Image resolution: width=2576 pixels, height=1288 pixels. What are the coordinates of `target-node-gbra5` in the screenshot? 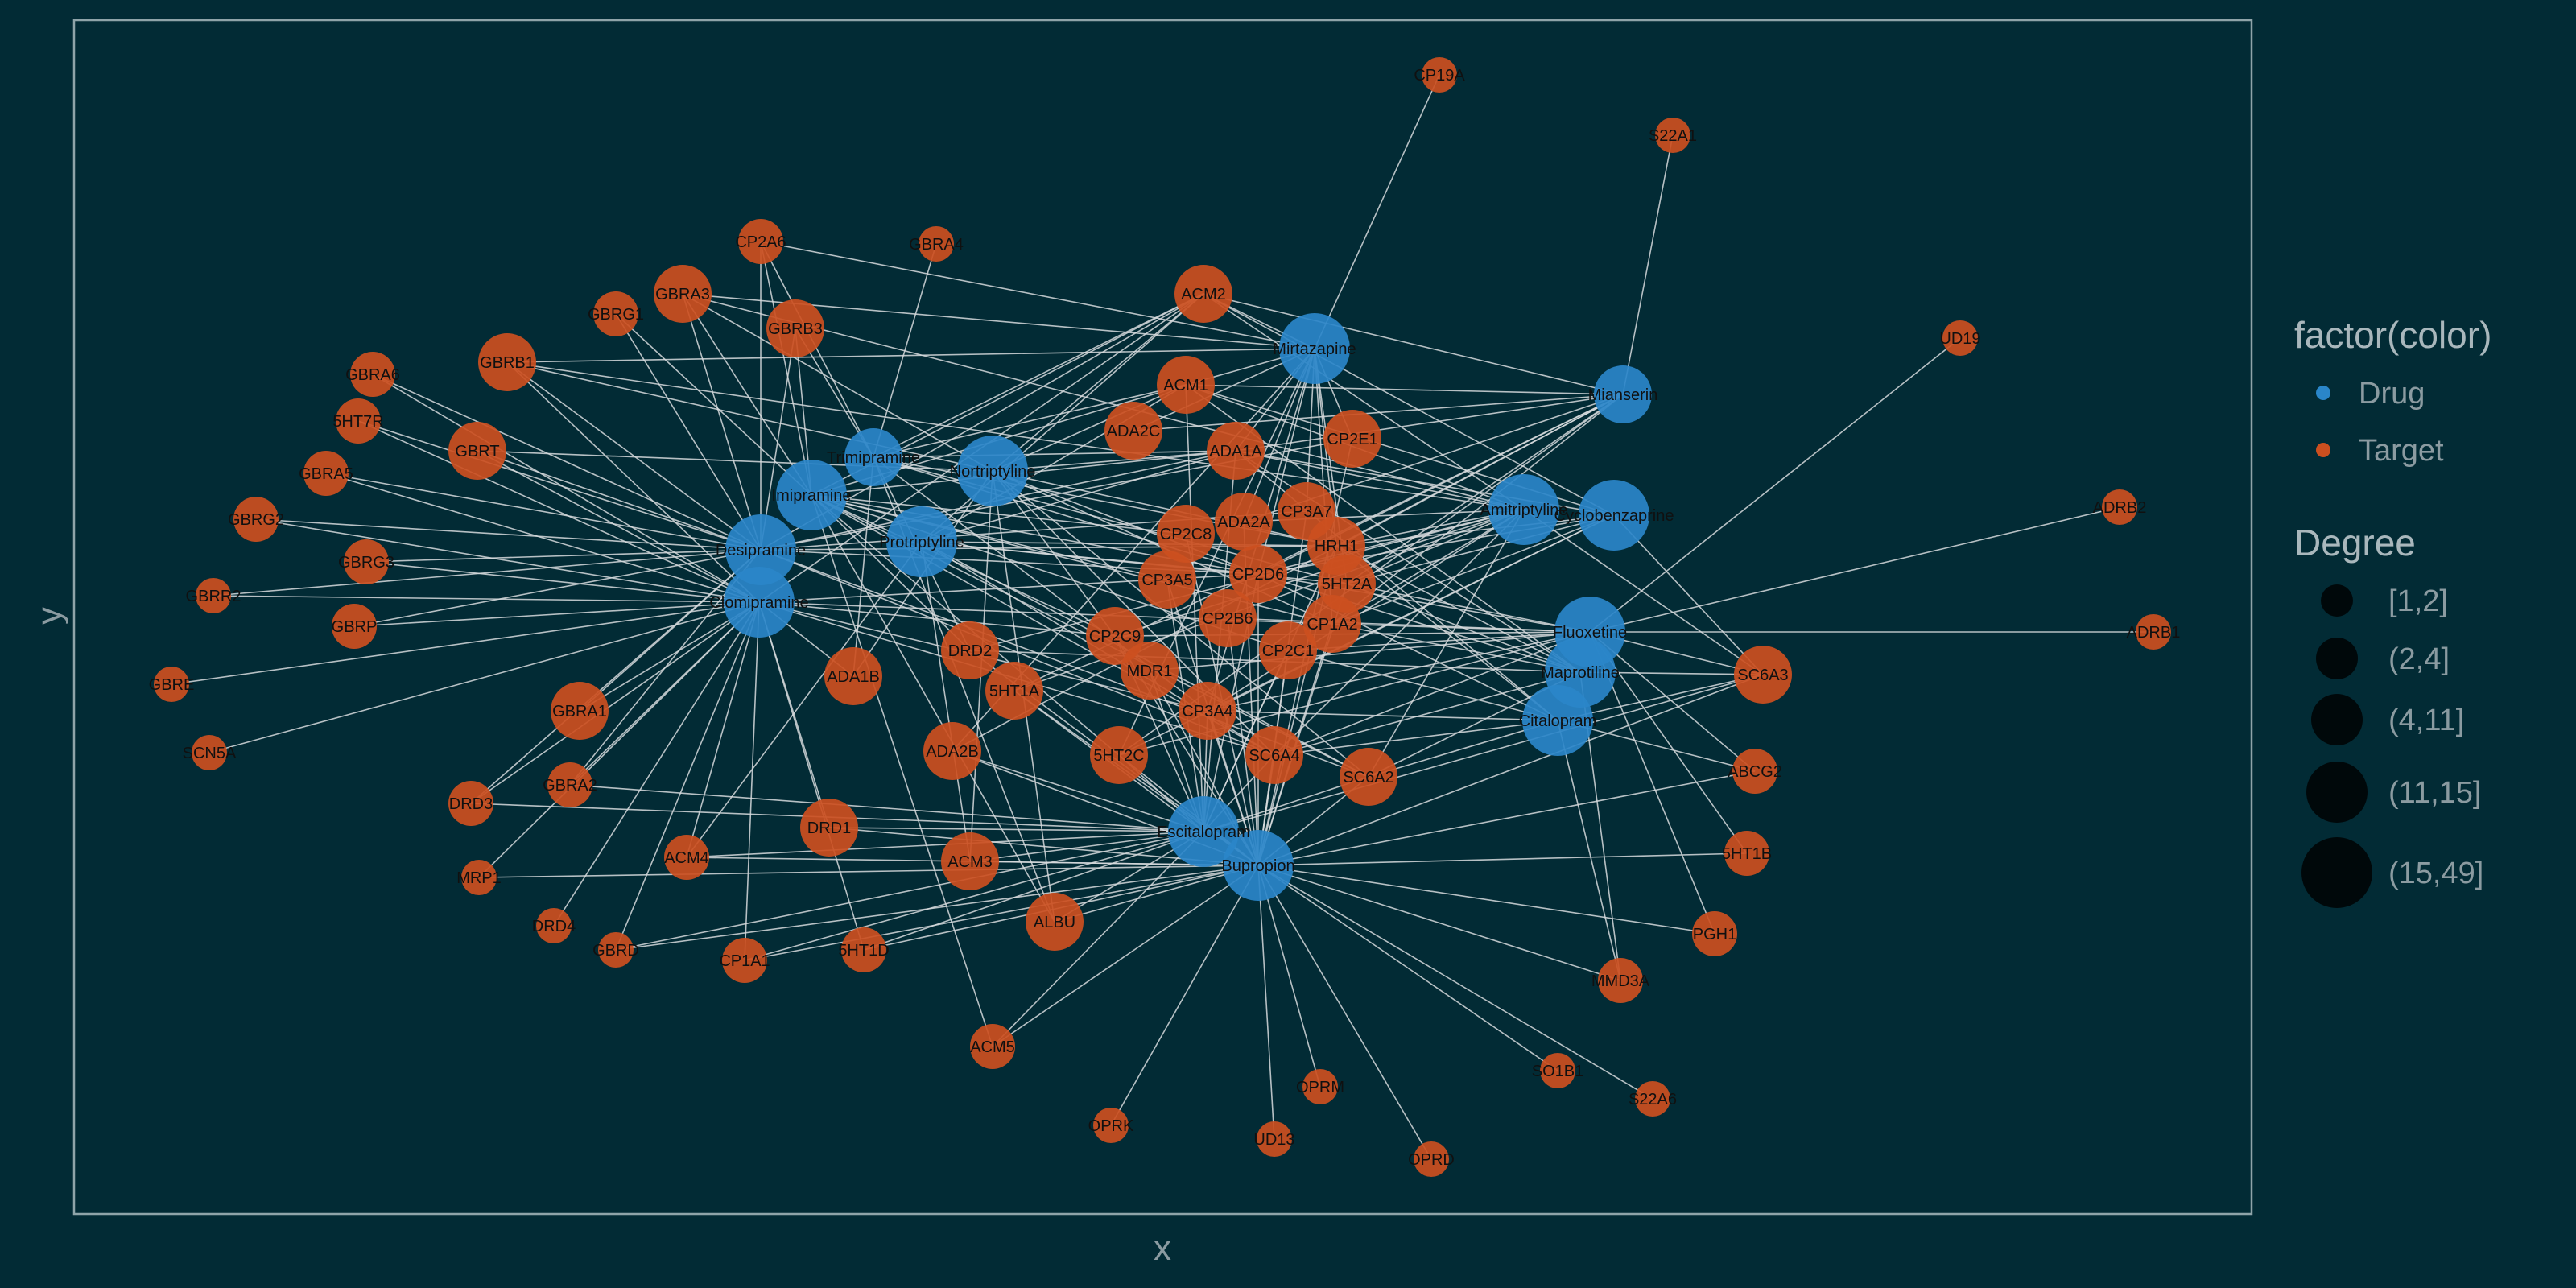 It's located at (326, 473).